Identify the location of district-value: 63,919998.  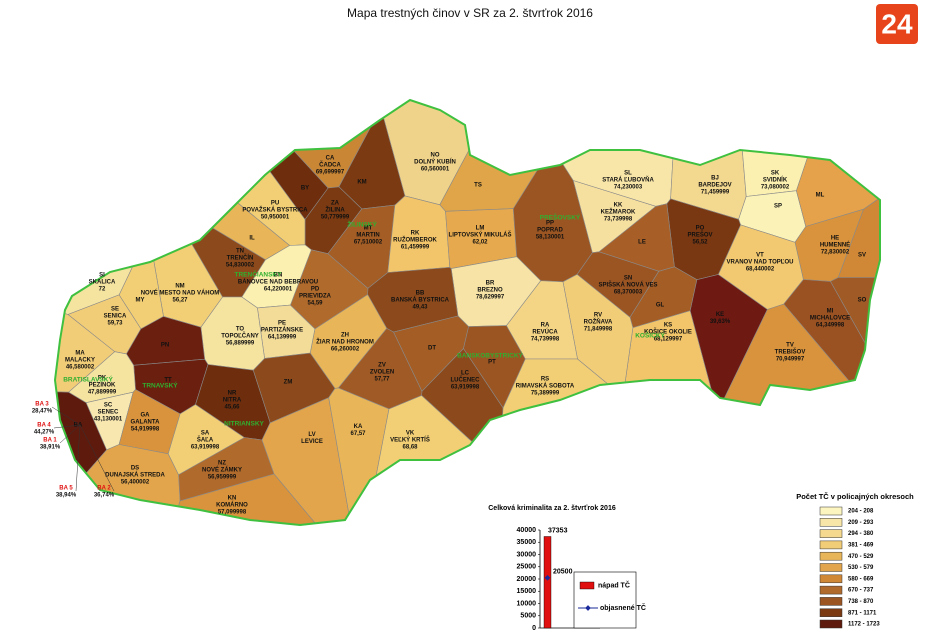
(465, 388).